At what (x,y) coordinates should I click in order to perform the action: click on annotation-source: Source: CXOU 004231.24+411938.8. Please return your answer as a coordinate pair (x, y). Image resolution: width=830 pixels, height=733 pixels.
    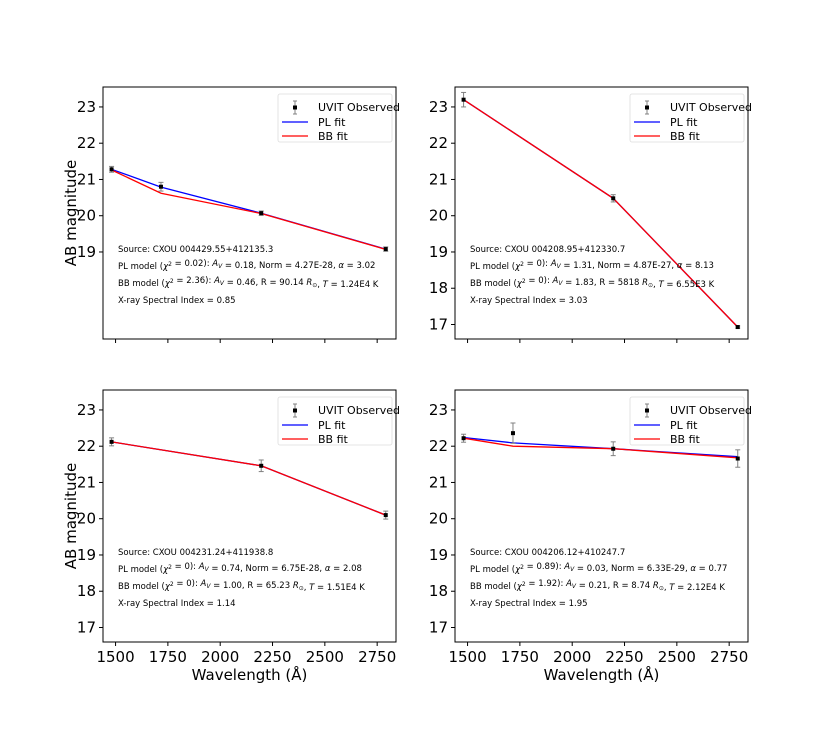
    Looking at the image, I should click on (195, 553).